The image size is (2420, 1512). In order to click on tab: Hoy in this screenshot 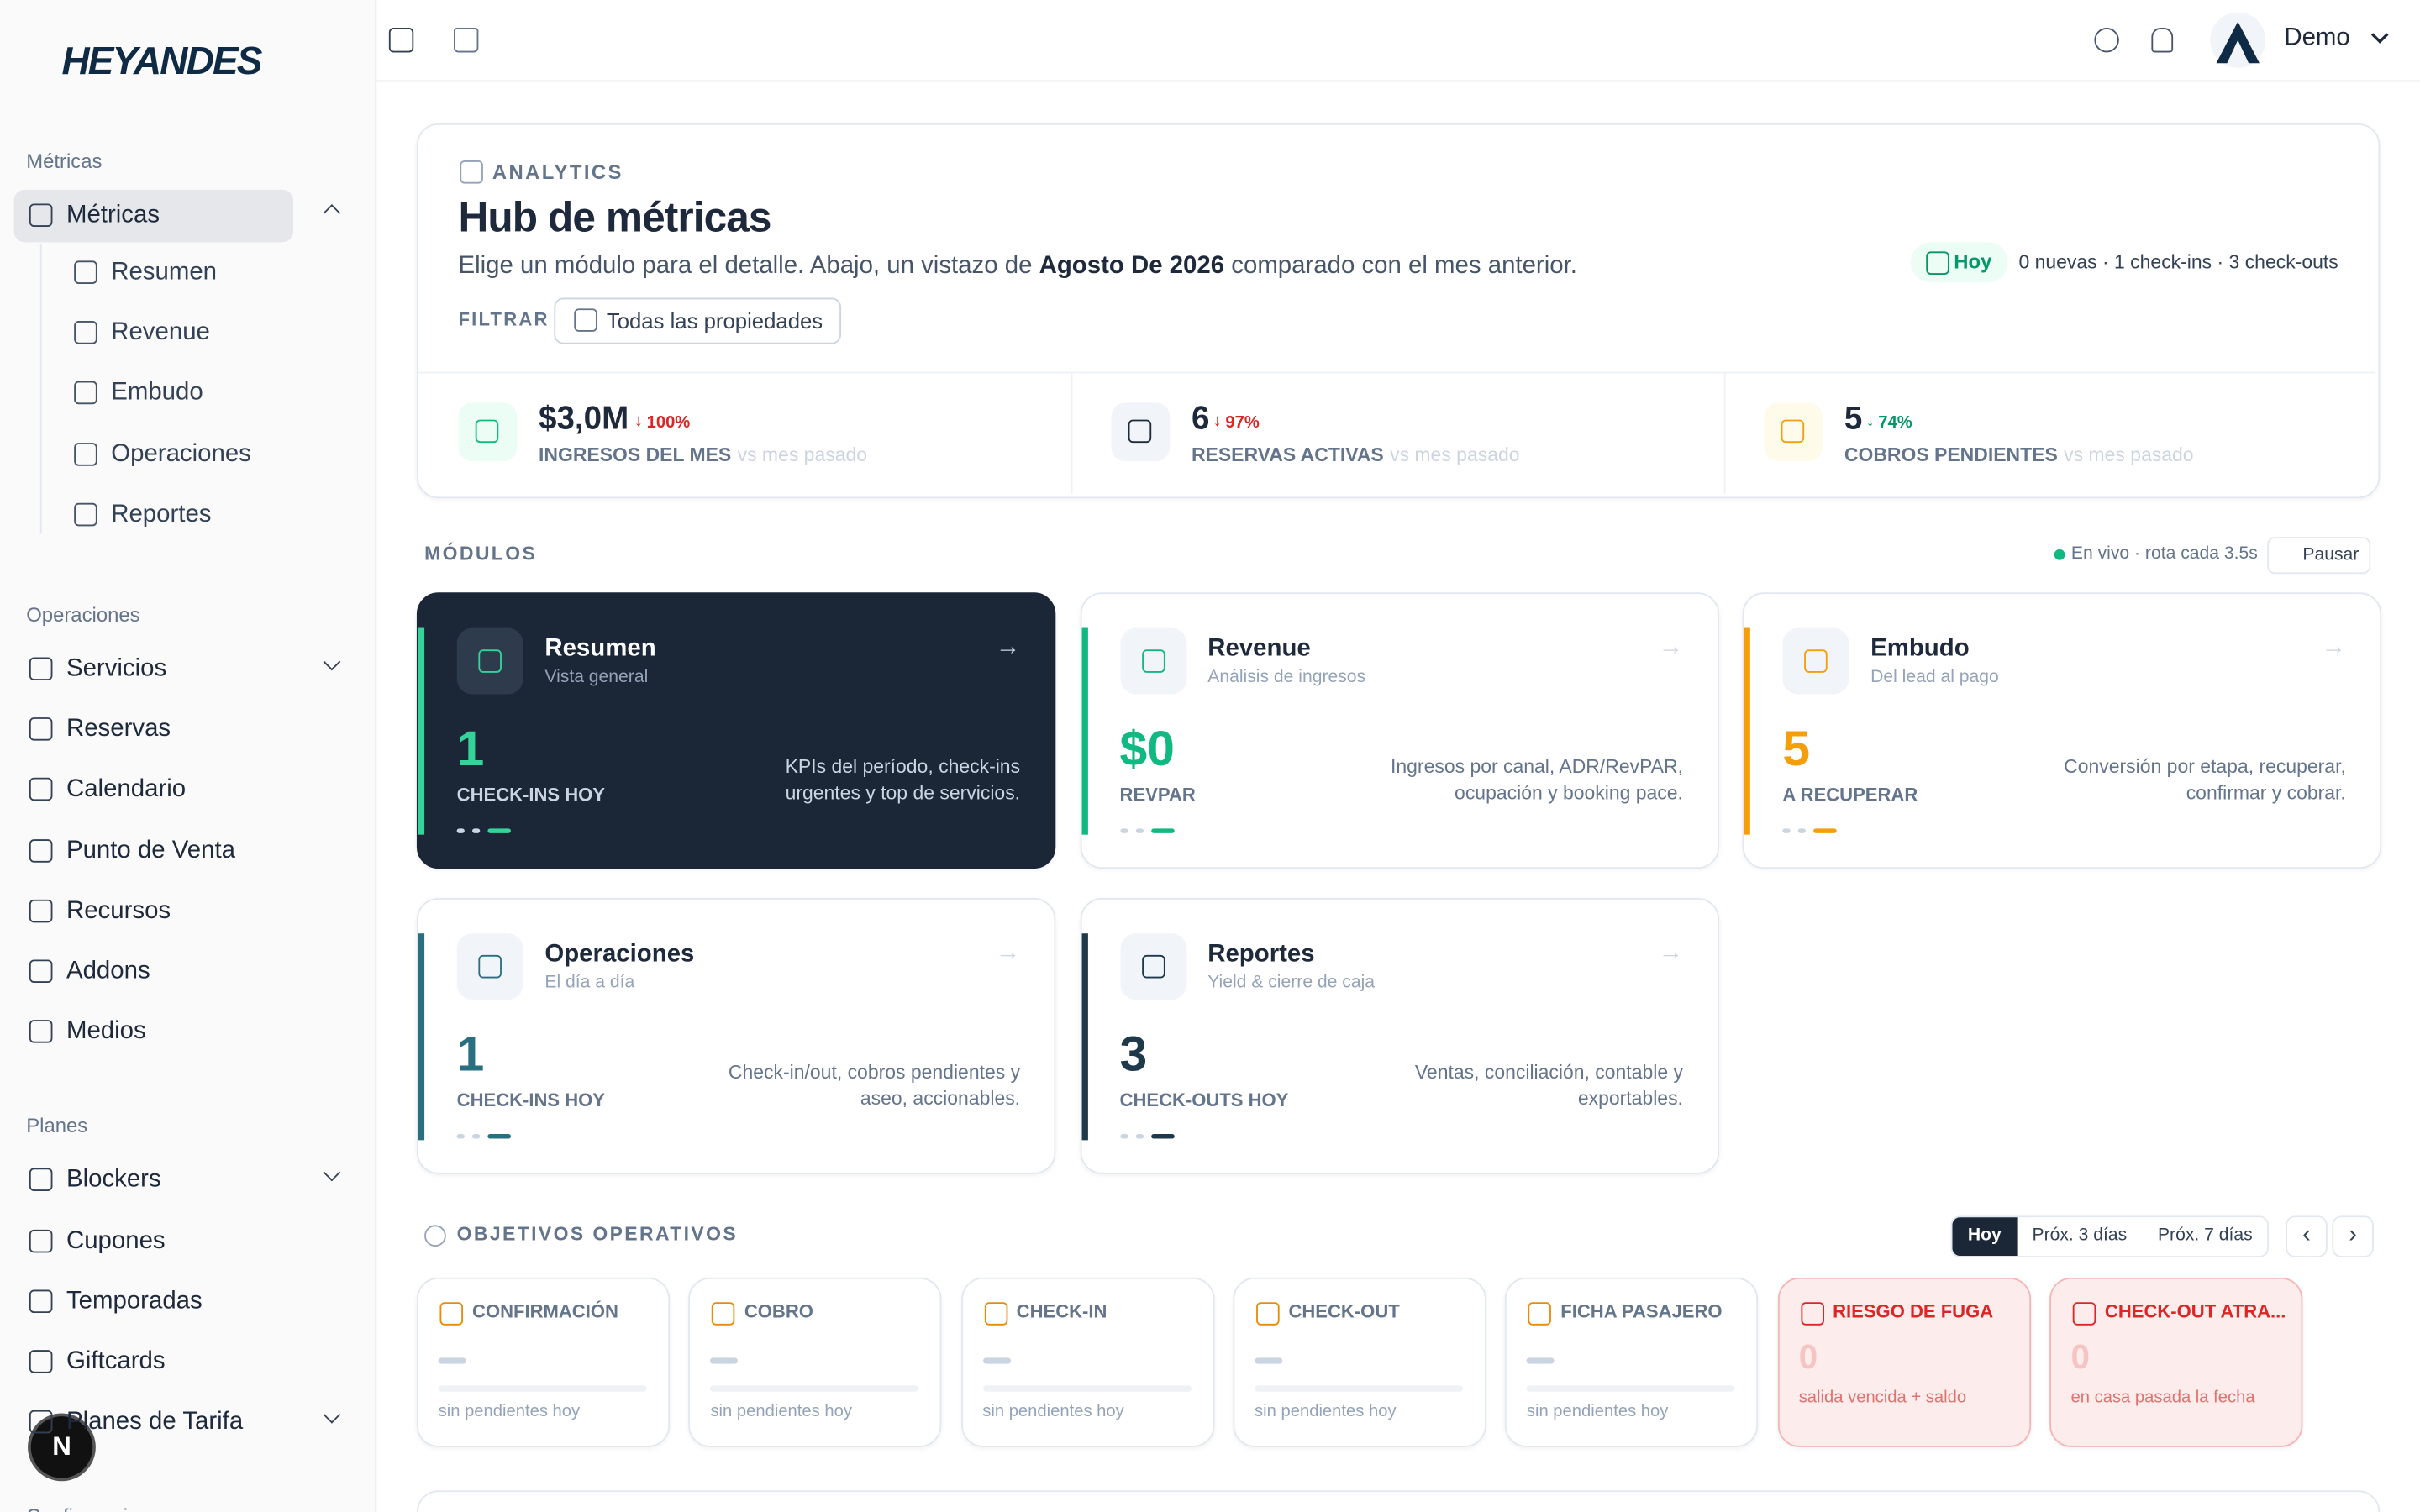, I will do `click(1985, 1237)`.